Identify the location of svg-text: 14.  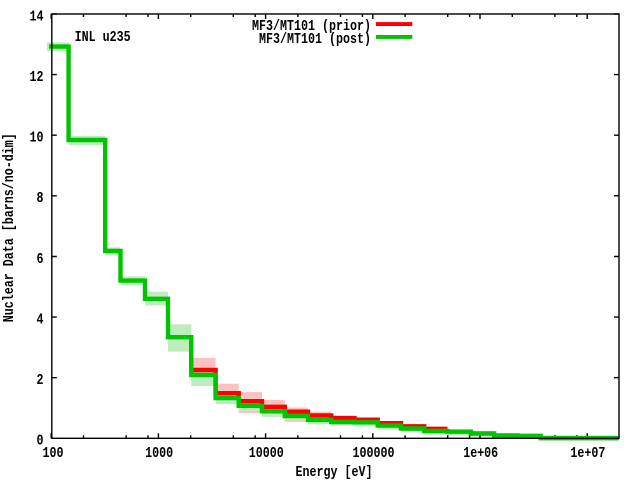
(37, 16).